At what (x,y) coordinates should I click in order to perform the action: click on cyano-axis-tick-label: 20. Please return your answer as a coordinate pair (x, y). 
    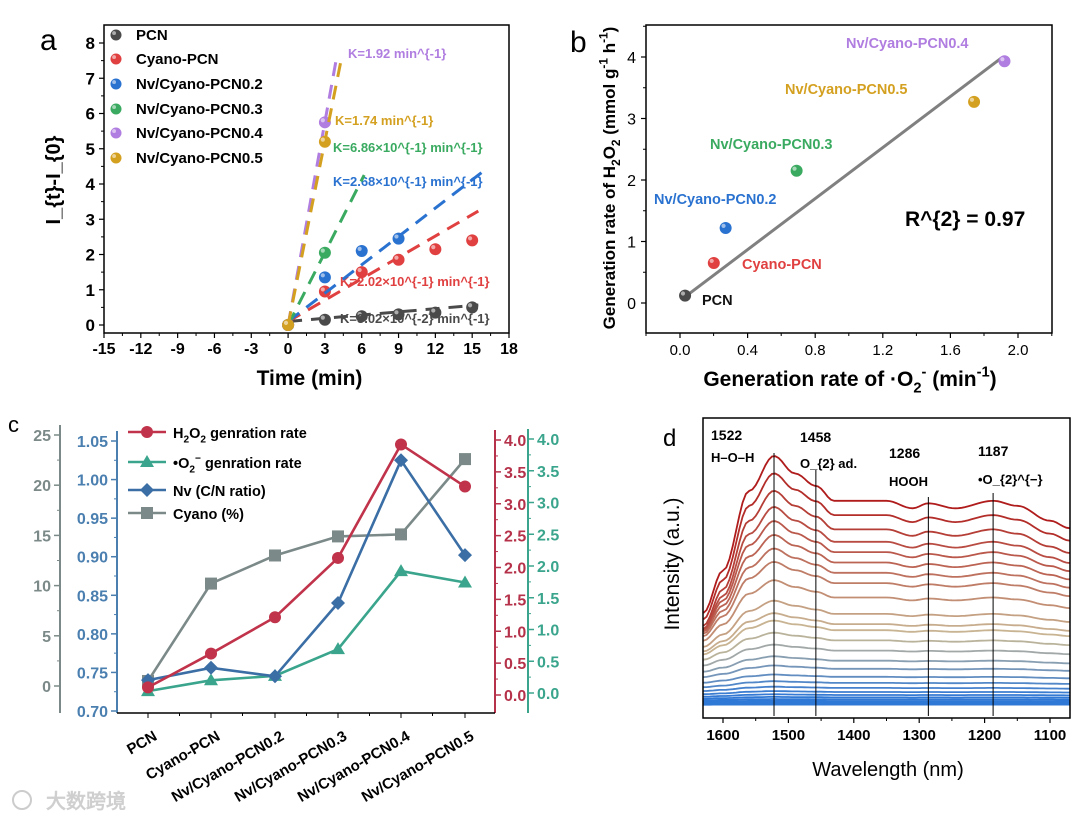
    Looking at the image, I should click on (42, 486).